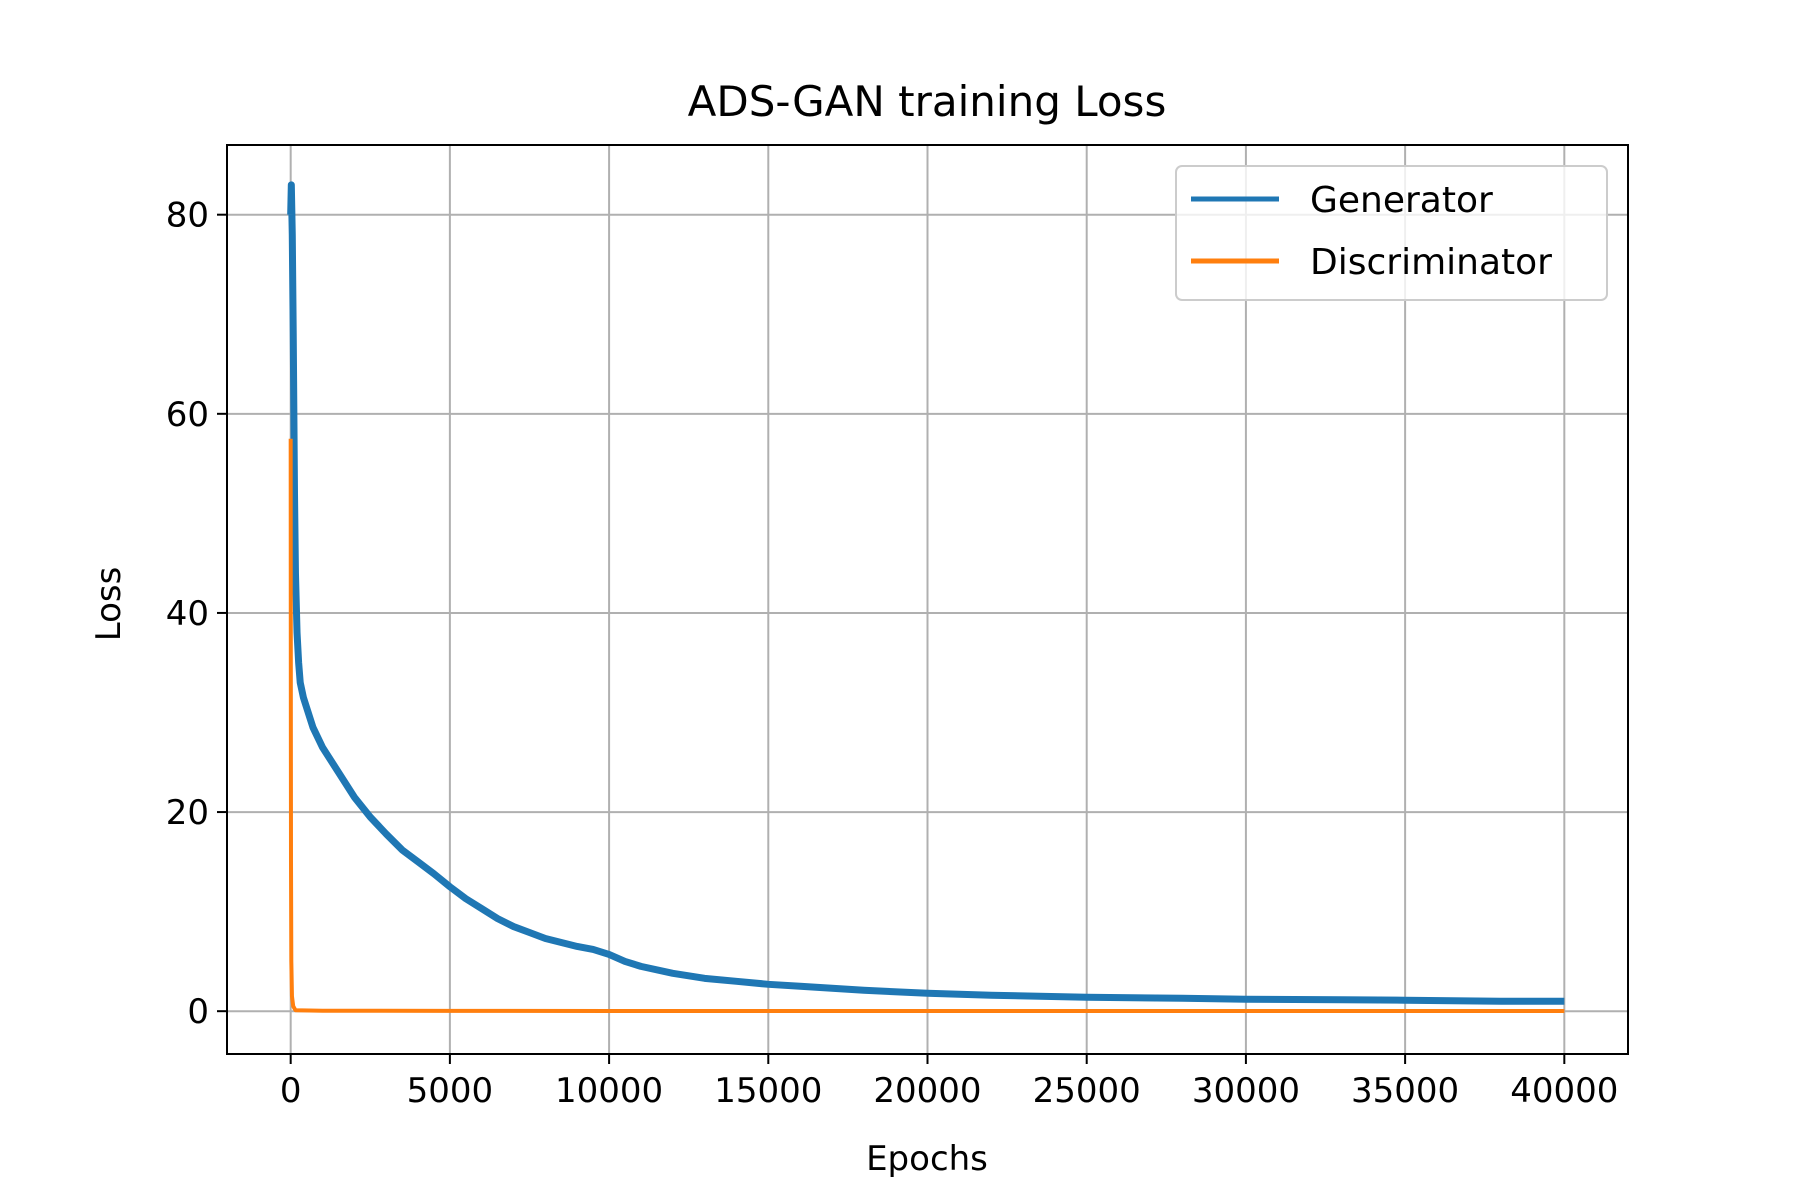  I want to click on chart-title: ADS-GAN training Loss, so click(927, 101).